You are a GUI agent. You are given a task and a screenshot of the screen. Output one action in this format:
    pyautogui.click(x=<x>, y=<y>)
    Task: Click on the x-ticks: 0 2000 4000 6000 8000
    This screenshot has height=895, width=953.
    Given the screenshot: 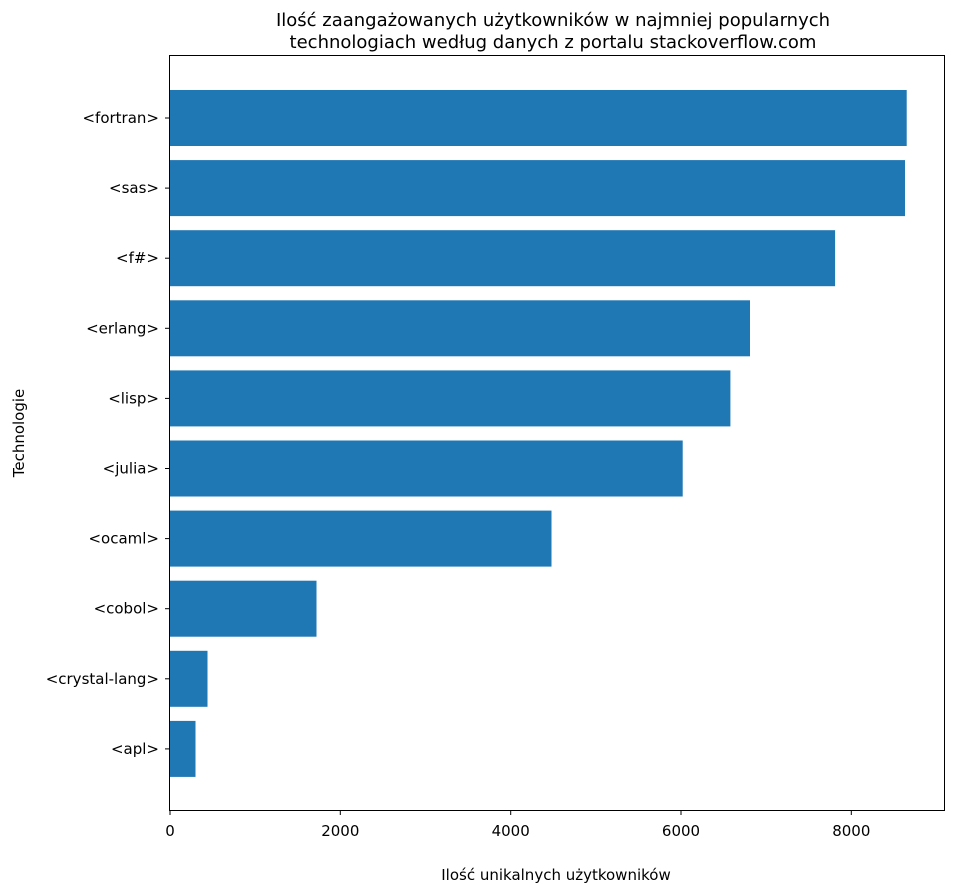 What is the action you would take?
    pyautogui.click(x=517, y=825)
    